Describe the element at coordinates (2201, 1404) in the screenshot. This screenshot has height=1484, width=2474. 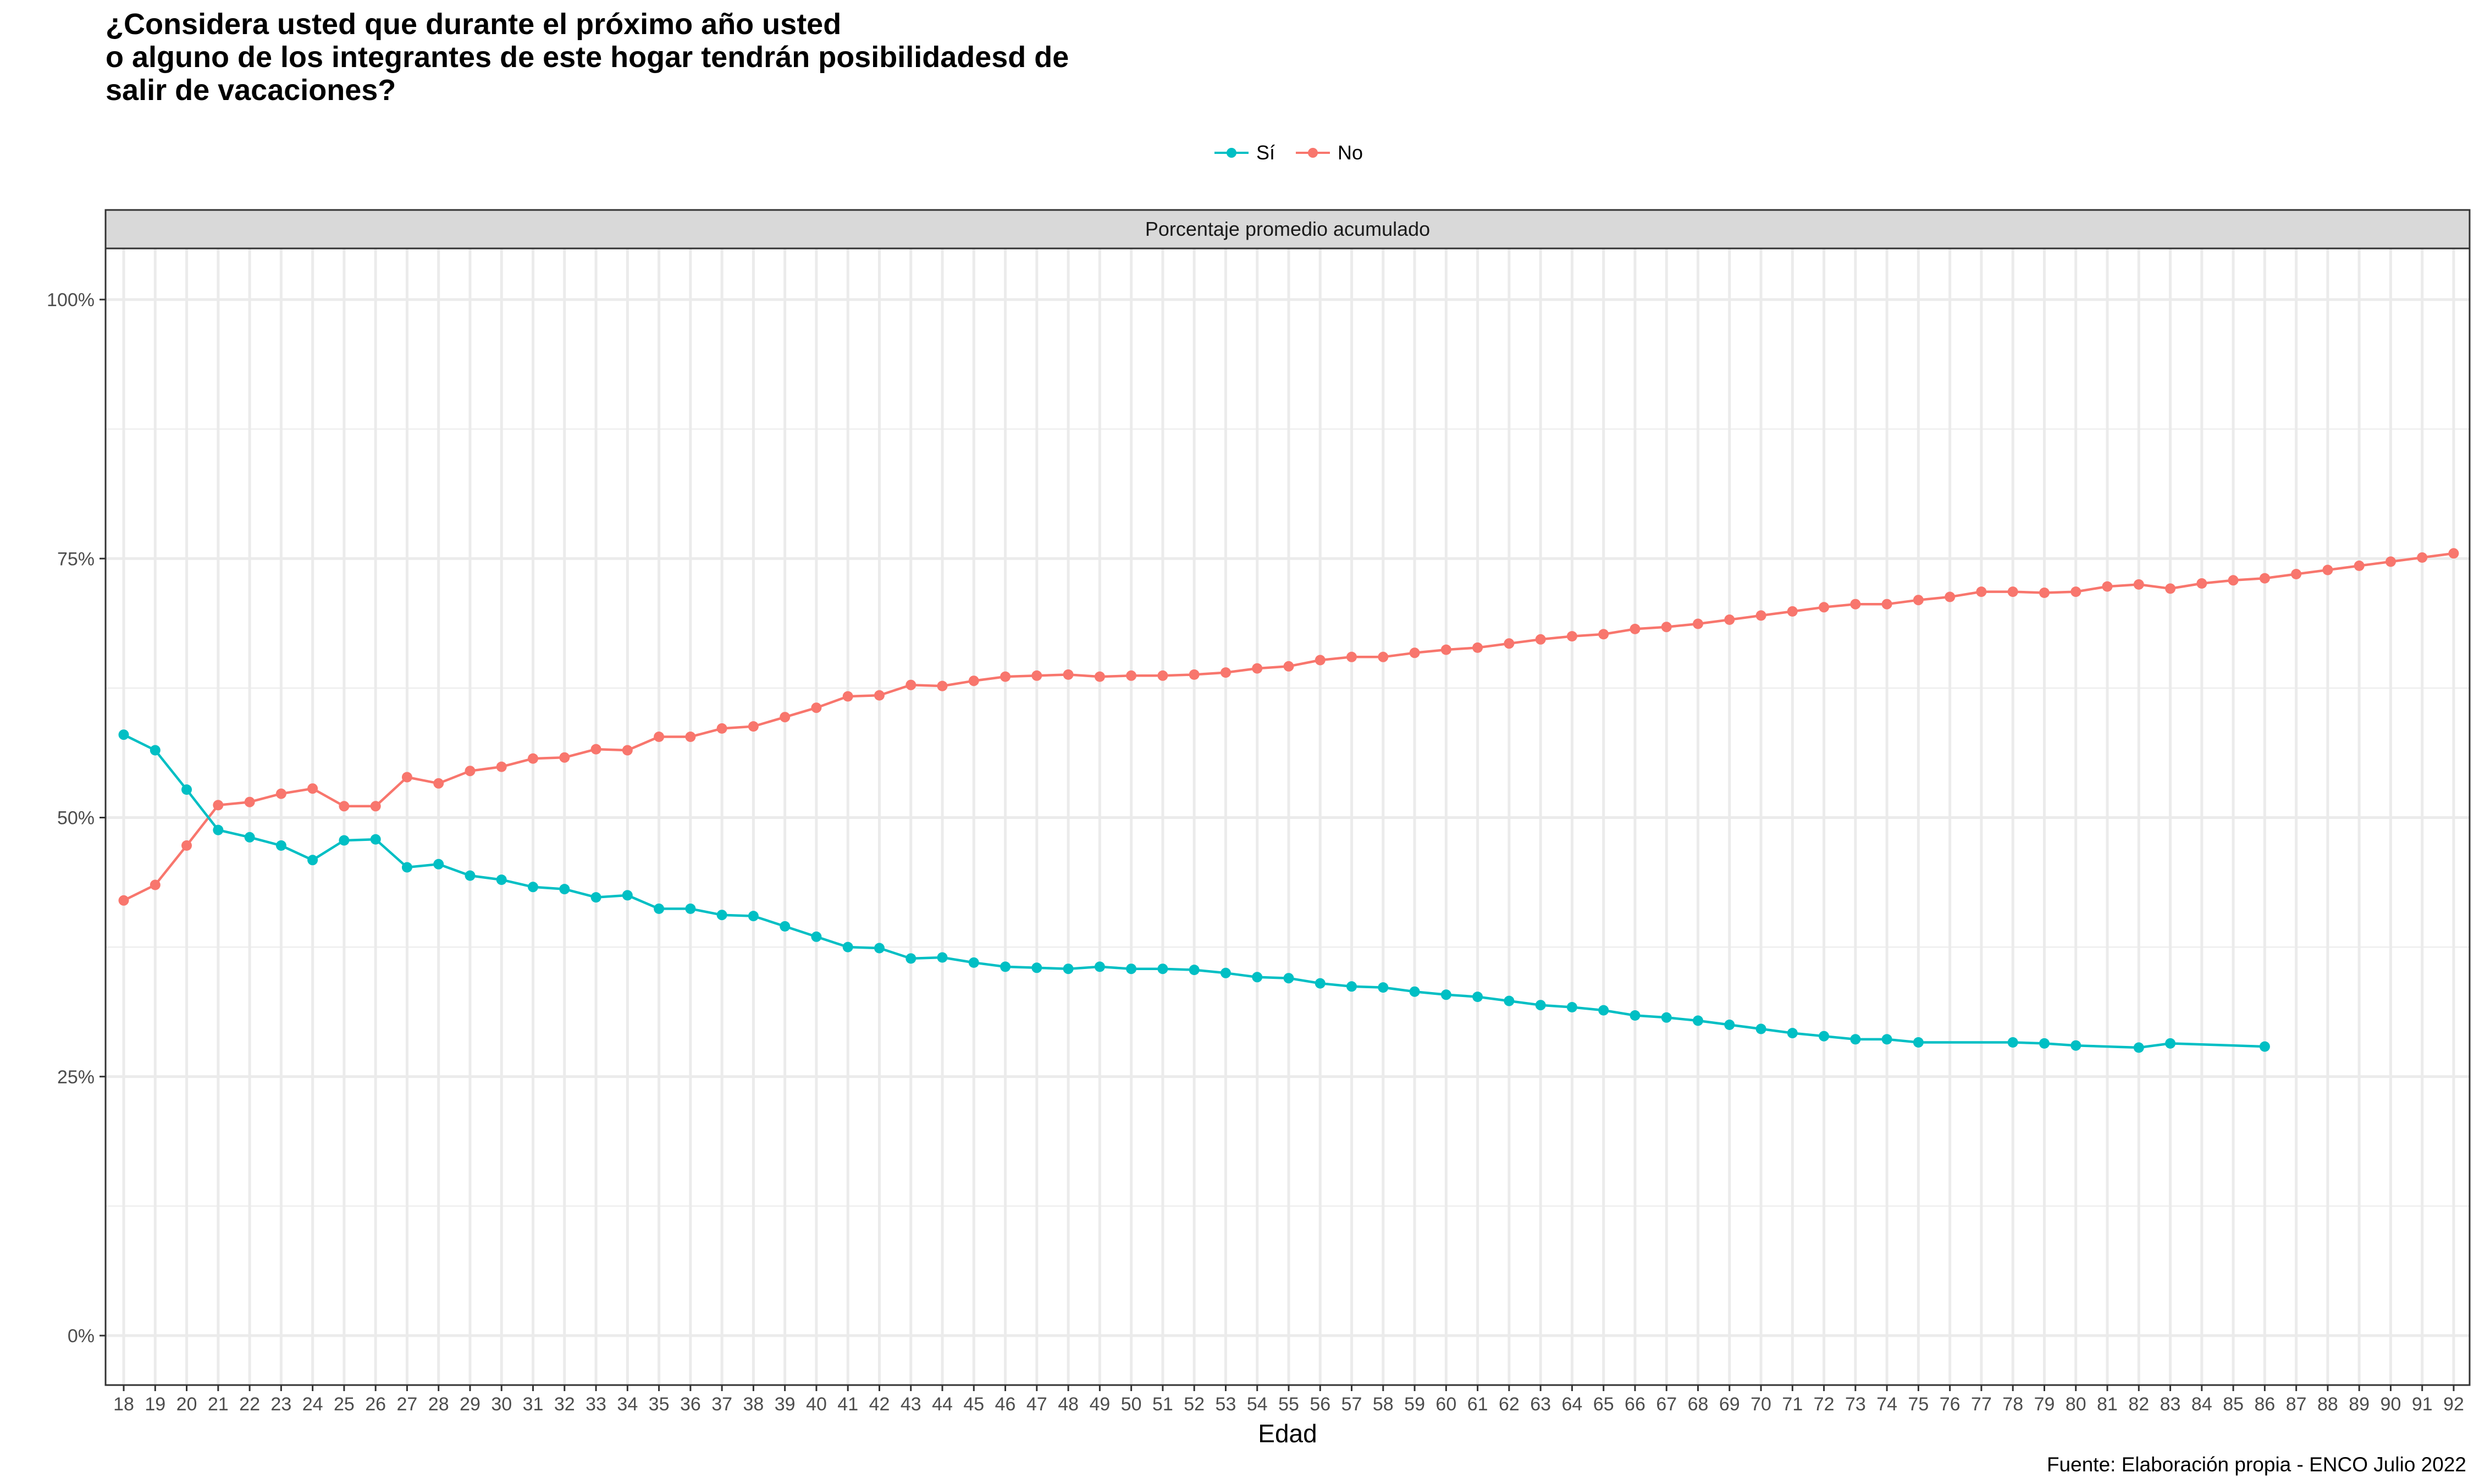
I see `x-tick-label: 84` at that location.